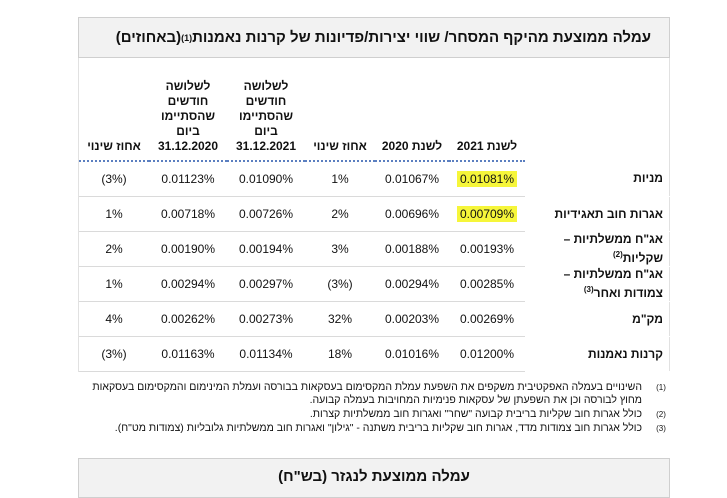  Describe the element at coordinates (266, 116) in the screenshot. I see `header-q2021-line: שהסתיימו` at that location.